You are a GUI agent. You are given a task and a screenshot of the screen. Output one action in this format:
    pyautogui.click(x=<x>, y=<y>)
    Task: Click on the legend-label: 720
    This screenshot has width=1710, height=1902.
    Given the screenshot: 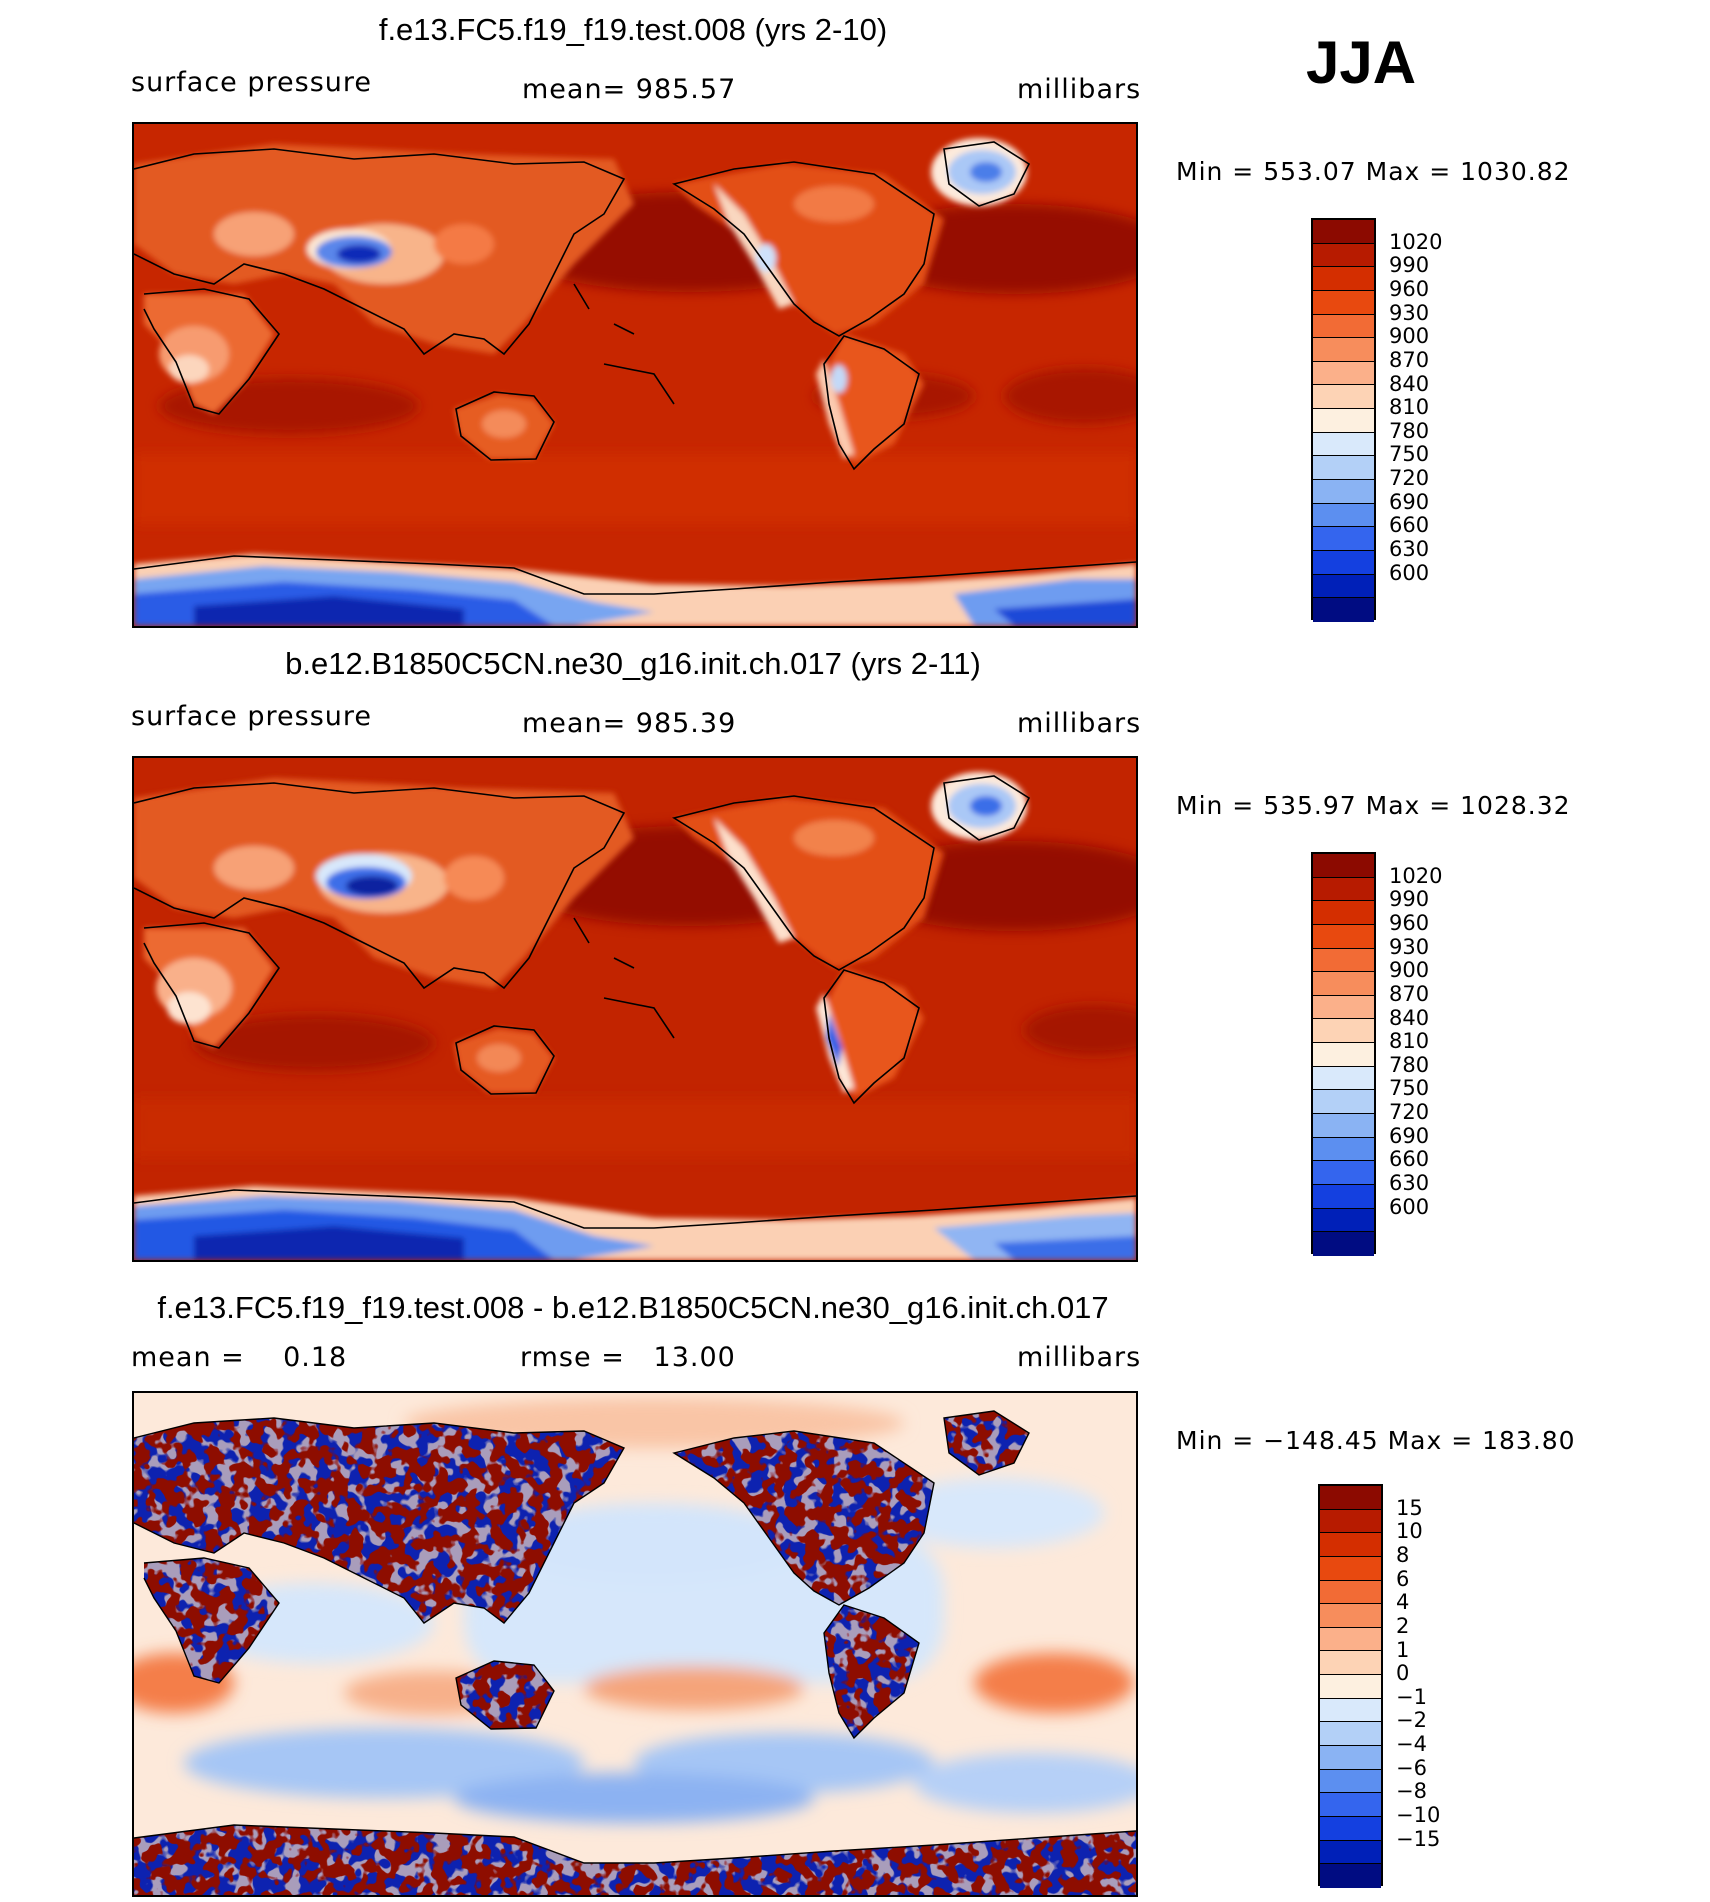 What is the action you would take?
    pyautogui.click(x=1409, y=478)
    